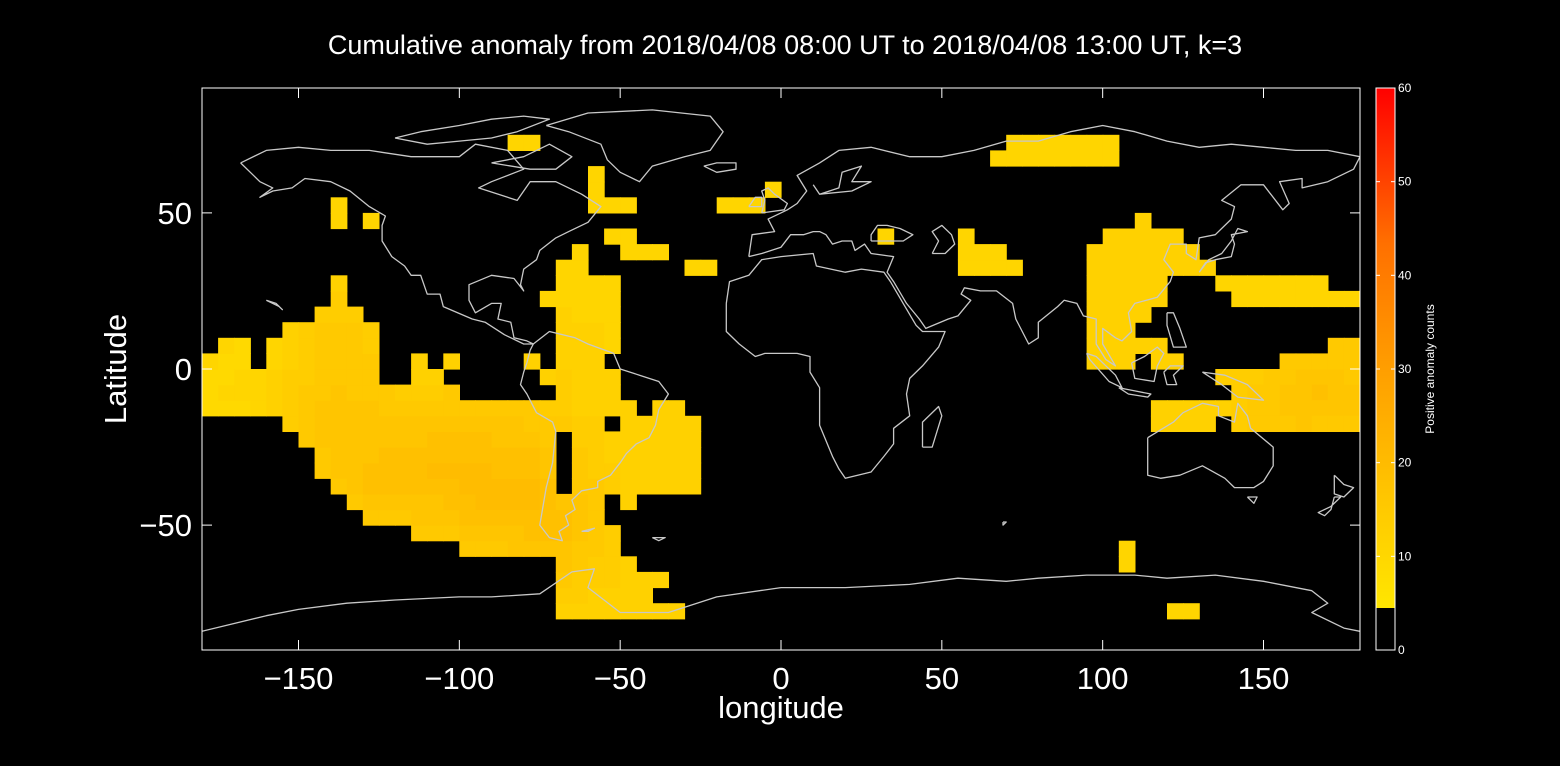 The width and height of the screenshot is (1560, 766). Describe the element at coordinates (1405, 556) in the screenshot. I see `colorbar-tick-label: 10` at that location.